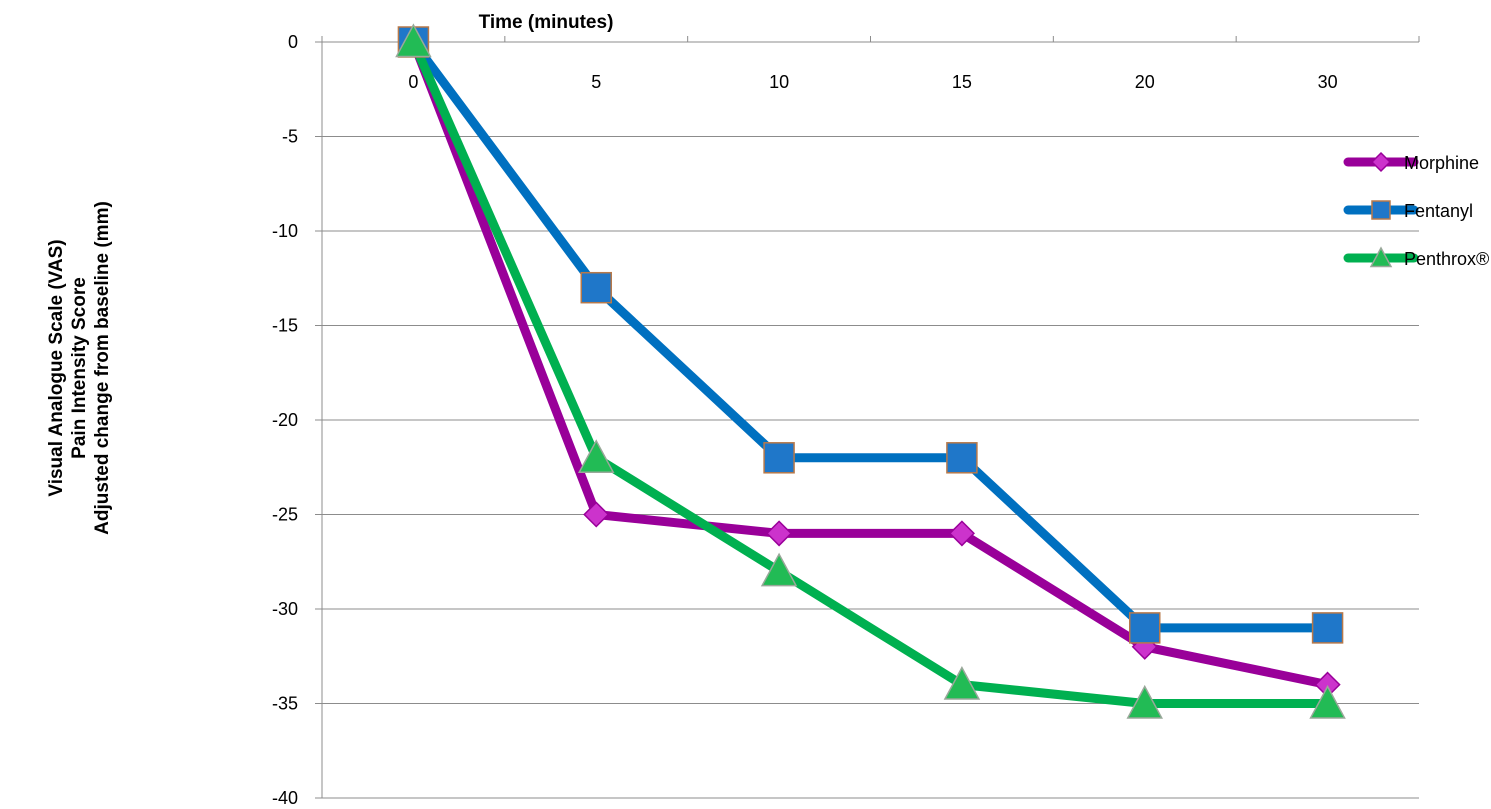 The image size is (1491, 809). Describe the element at coordinates (285, 609) in the screenshot. I see `y-tick-label-6: -30` at that location.